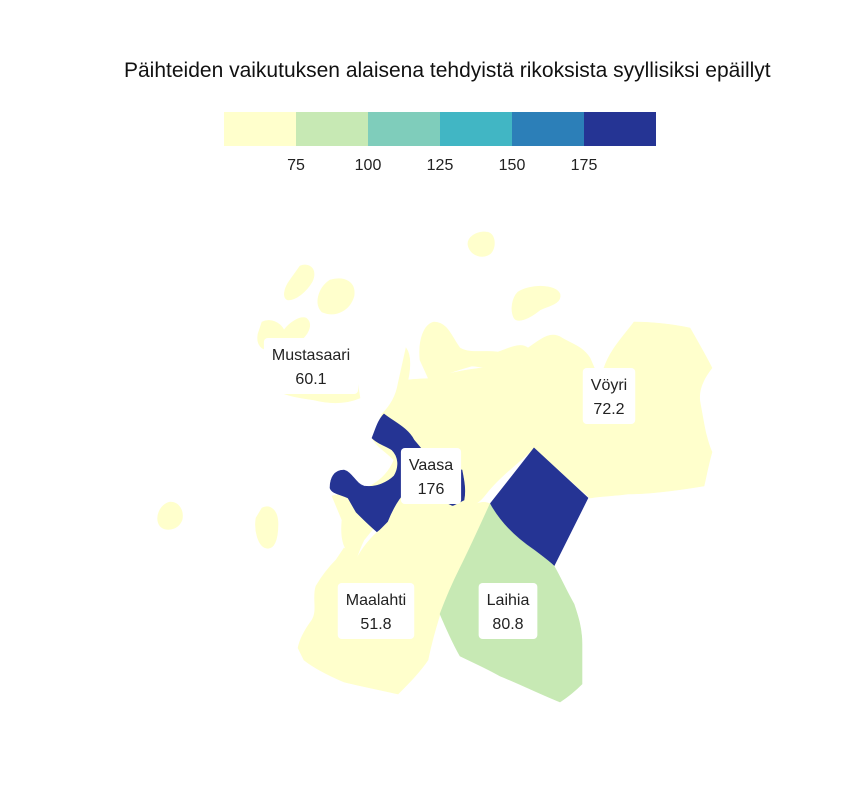 This screenshot has height=792, width=864. What do you see at coordinates (609, 385) in the screenshot?
I see `region-name-label: Vöyri` at bounding box center [609, 385].